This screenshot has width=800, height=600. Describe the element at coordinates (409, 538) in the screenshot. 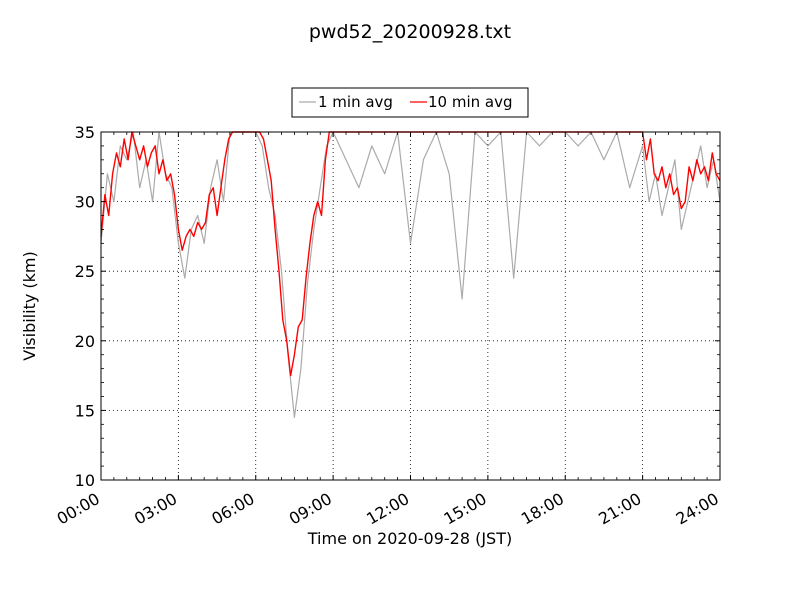

I see `x-axis-label: Time on 2020-09-28 (JST)` at that location.